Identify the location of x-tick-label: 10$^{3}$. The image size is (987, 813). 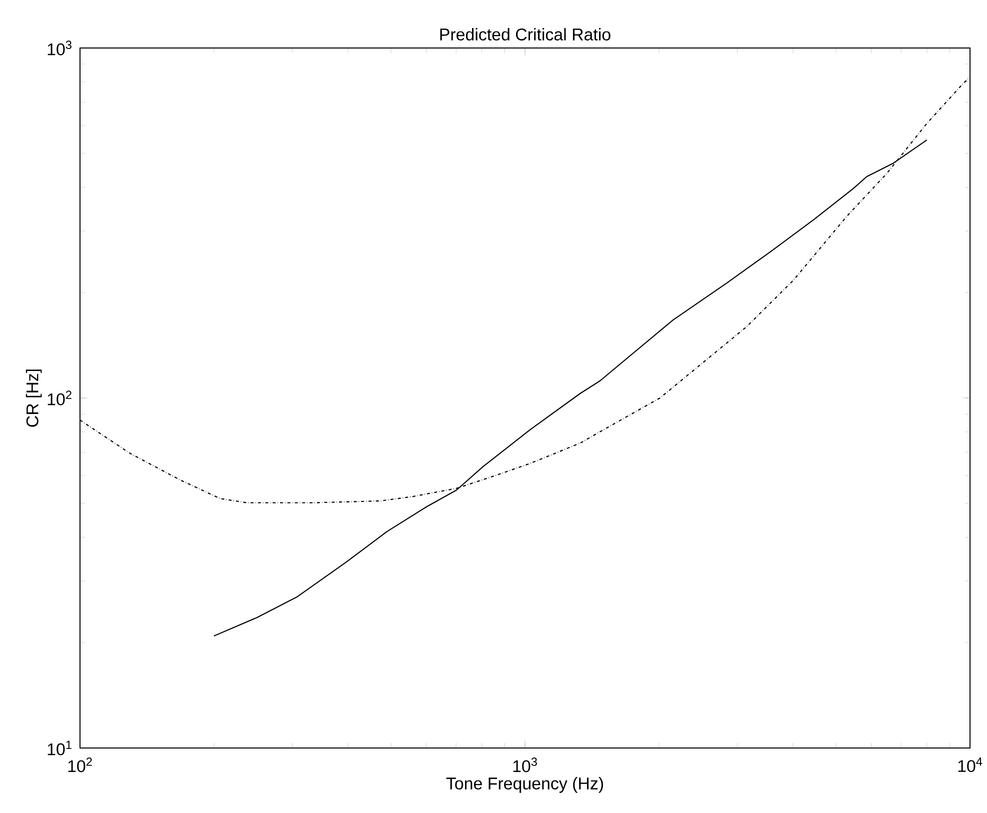
(525, 765).